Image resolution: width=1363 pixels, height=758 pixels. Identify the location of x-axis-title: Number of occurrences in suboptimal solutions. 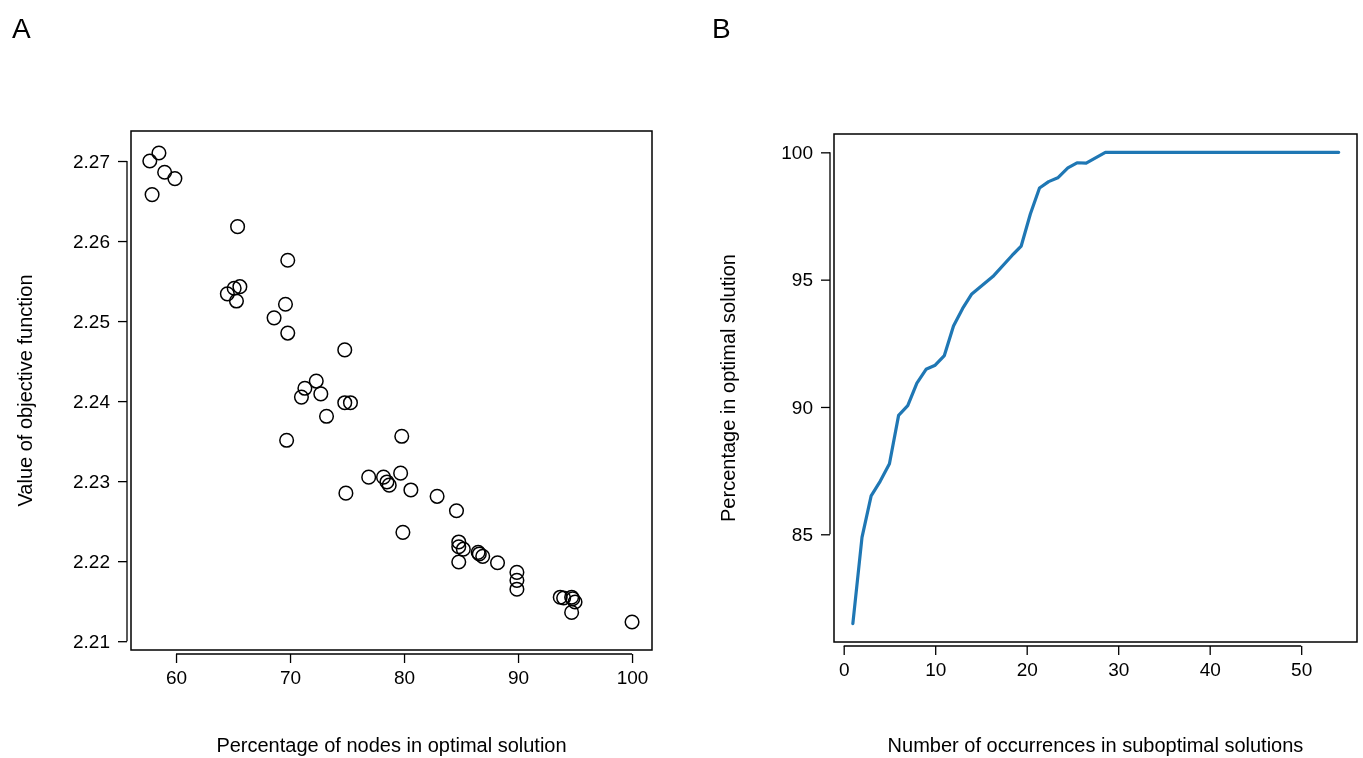
(1095, 745).